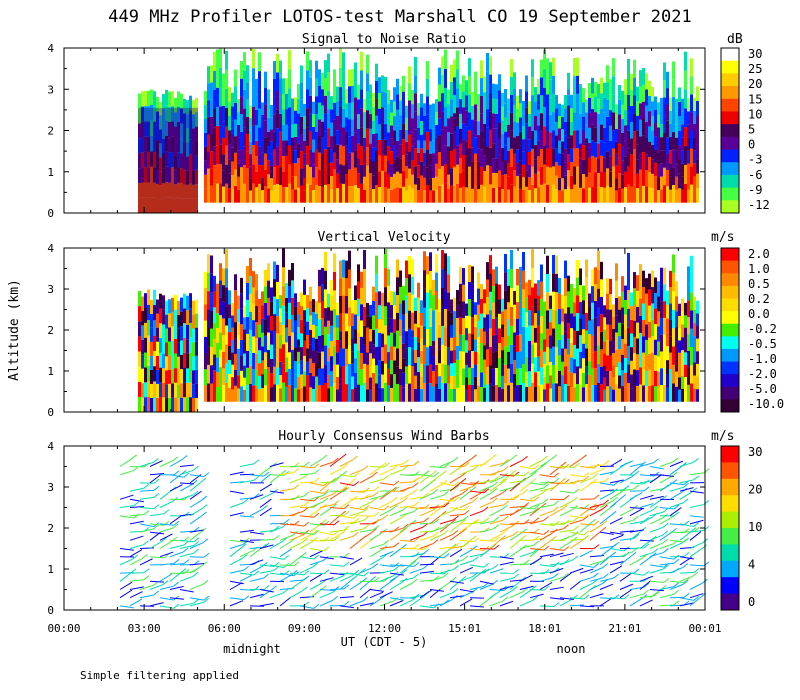  Describe the element at coordinates (759, 299) in the screenshot. I see `colorbar-label: 0.2` at that location.